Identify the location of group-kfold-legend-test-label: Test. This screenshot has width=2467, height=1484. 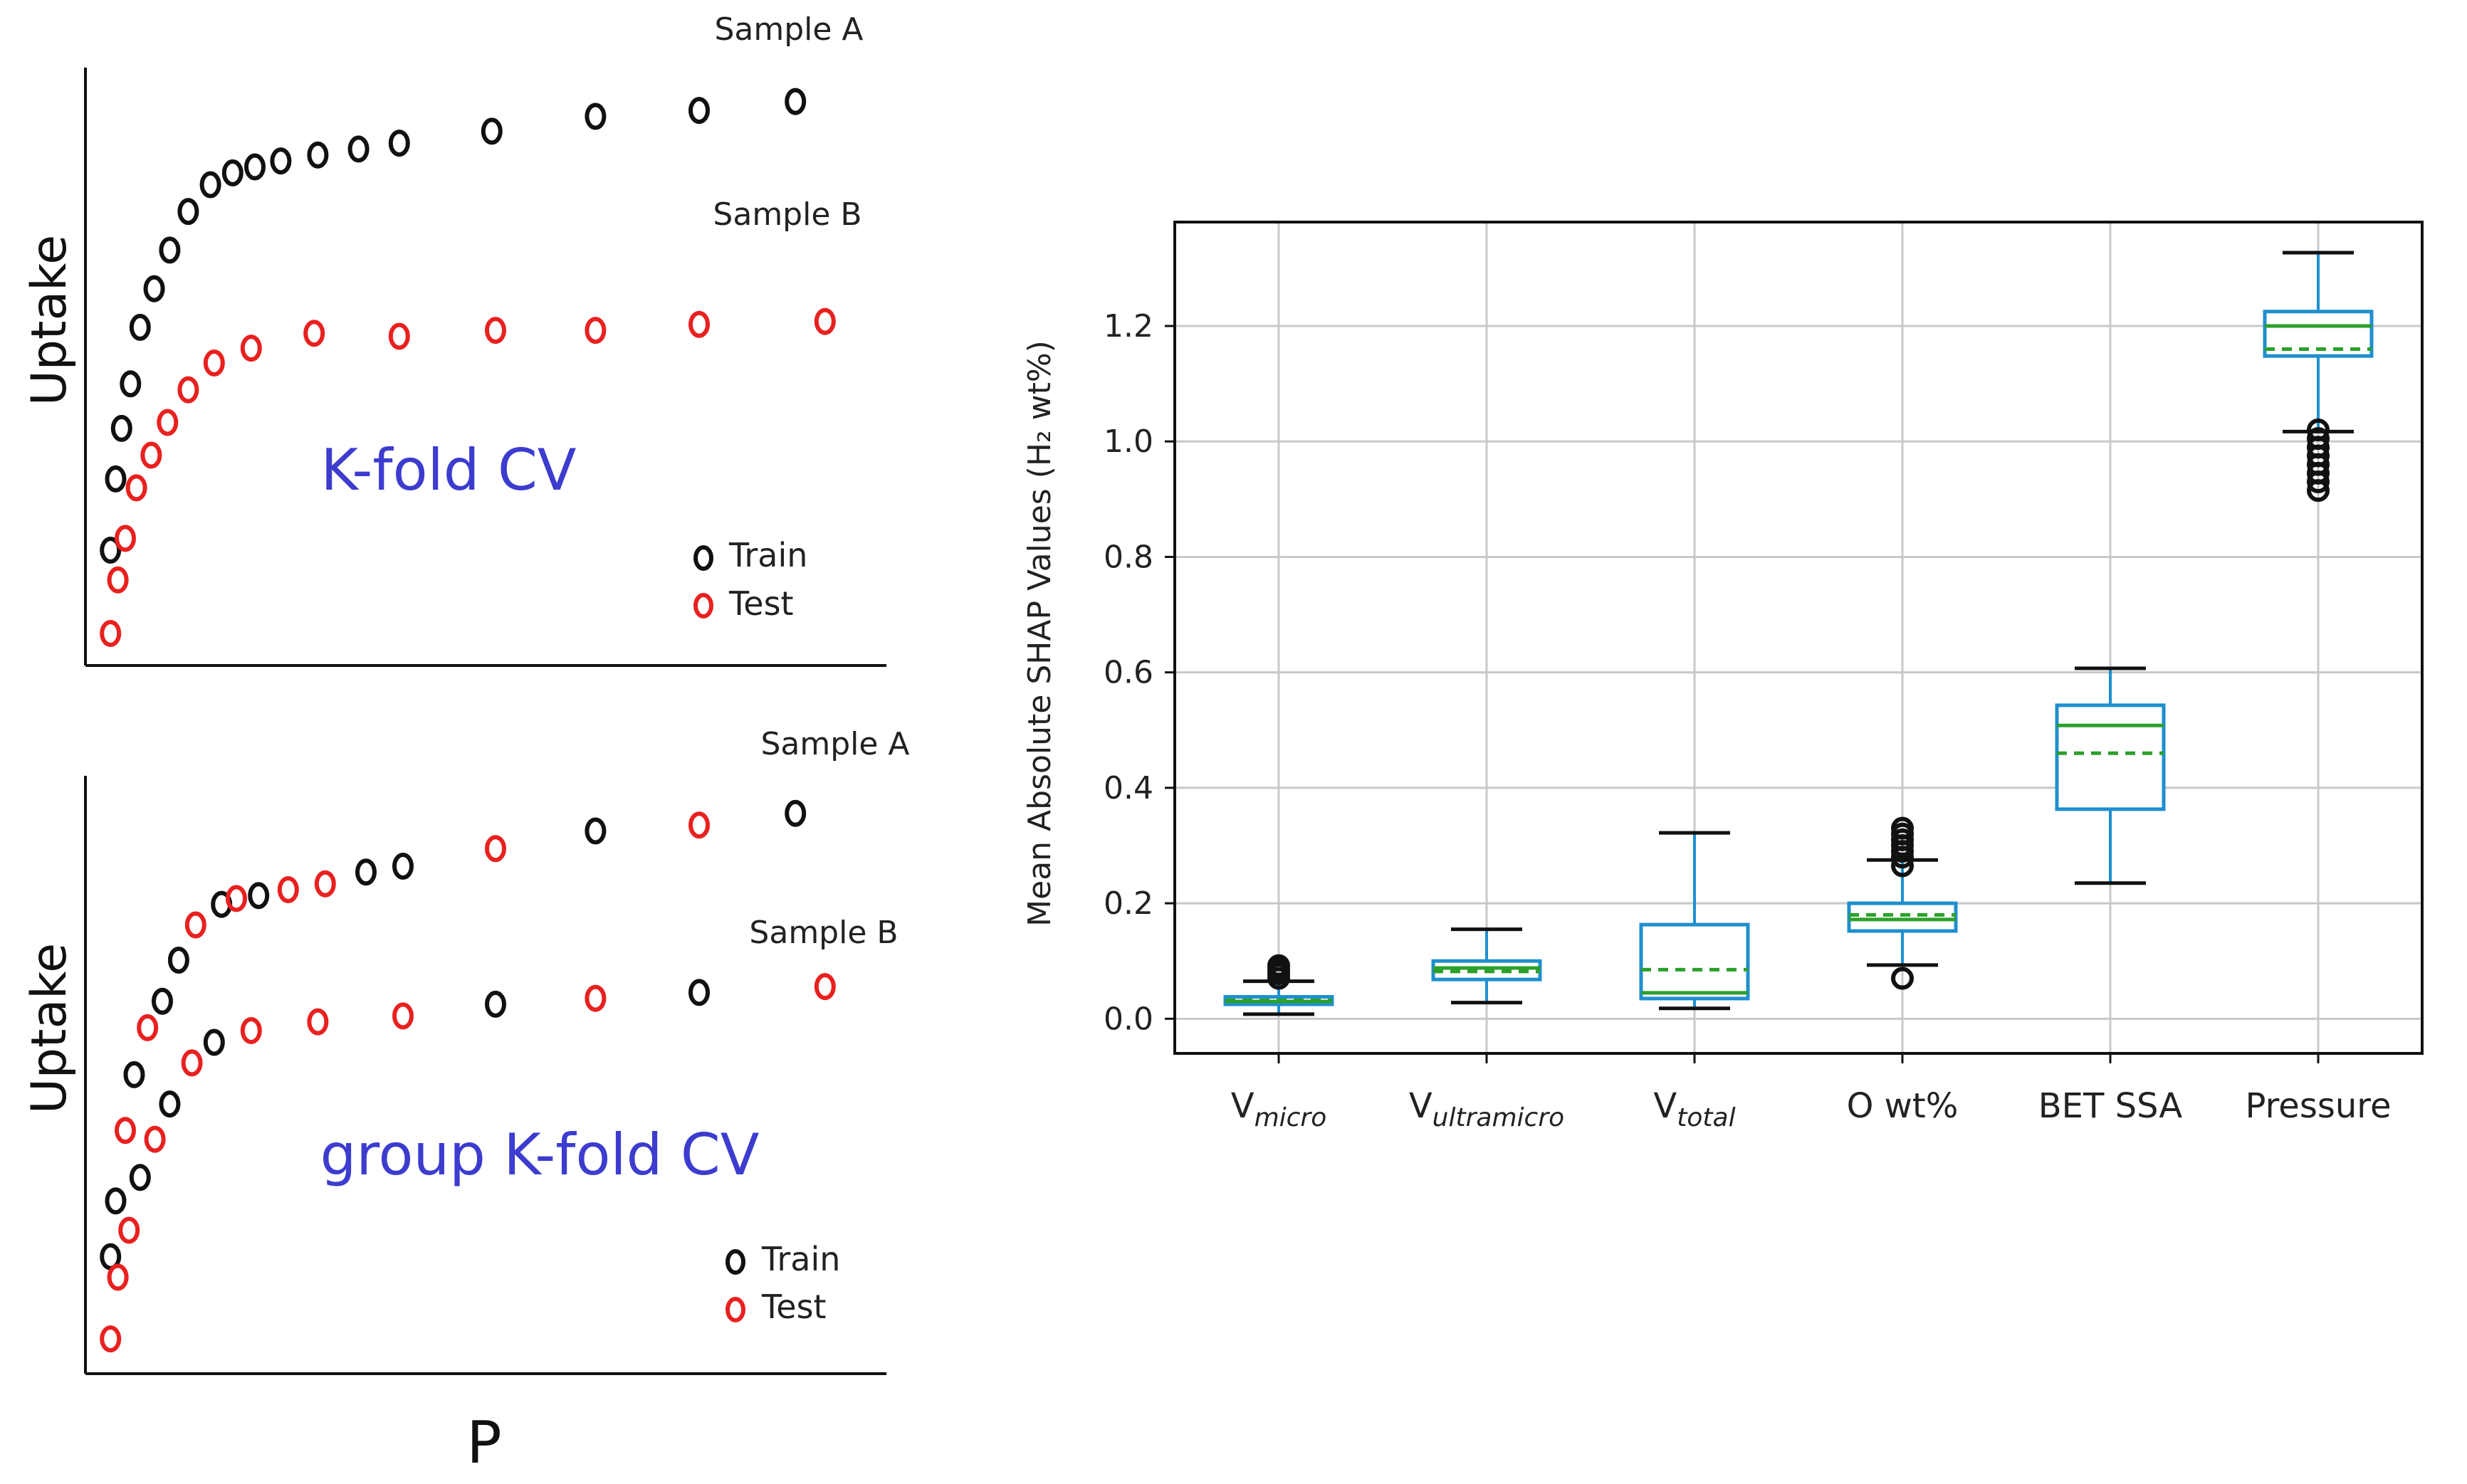
(794, 1307).